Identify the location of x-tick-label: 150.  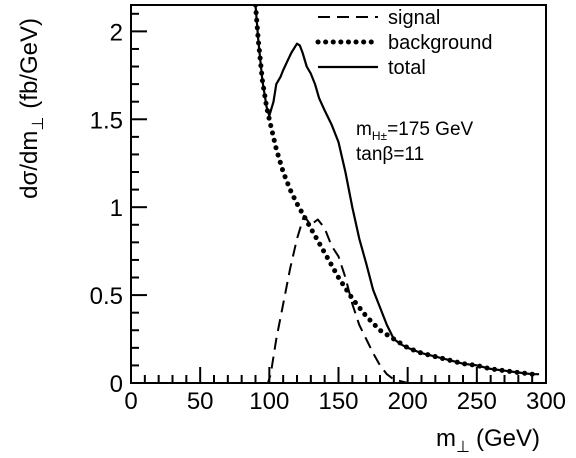
(338, 401).